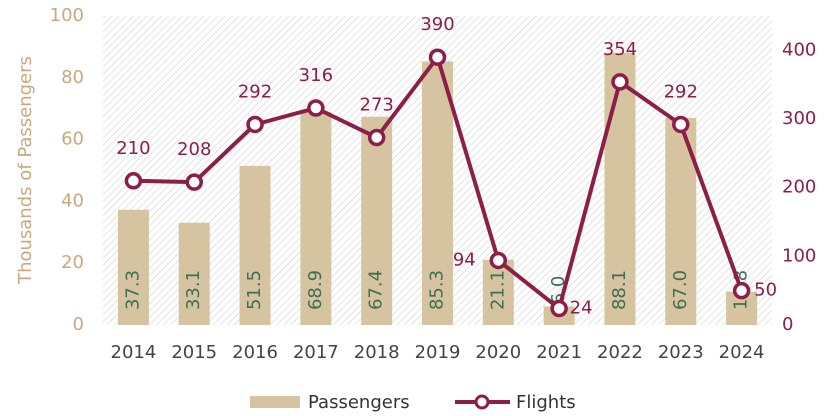  I want to click on y-tick-label: 80, so click(72, 77).